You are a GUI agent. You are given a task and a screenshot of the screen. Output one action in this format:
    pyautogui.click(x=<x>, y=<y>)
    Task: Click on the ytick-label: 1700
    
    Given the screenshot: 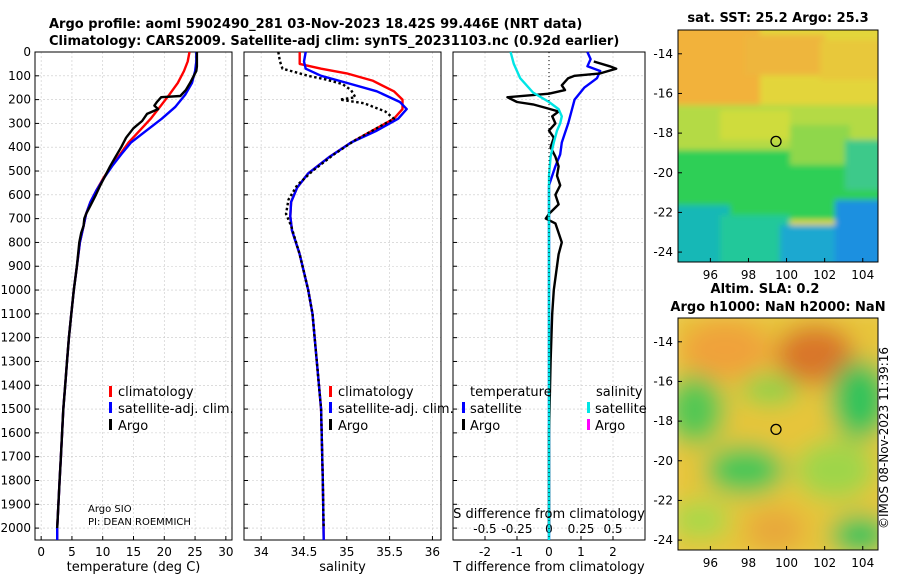 What is the action you would take?
    pyautogui.click(x=15, y=457)
    